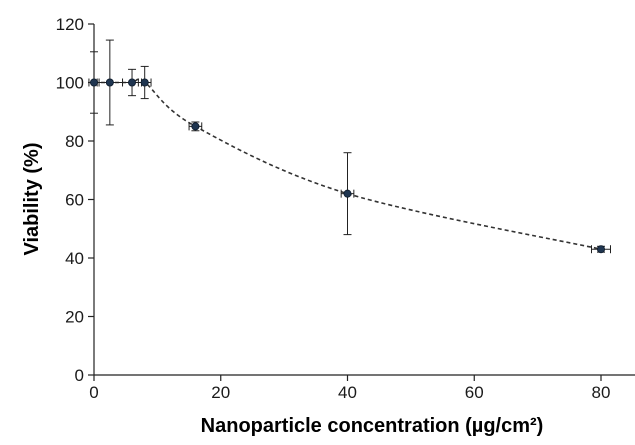 This screenshot has width=635, height=445. I want to click on x-tick-label: 20, so click(220, 392).